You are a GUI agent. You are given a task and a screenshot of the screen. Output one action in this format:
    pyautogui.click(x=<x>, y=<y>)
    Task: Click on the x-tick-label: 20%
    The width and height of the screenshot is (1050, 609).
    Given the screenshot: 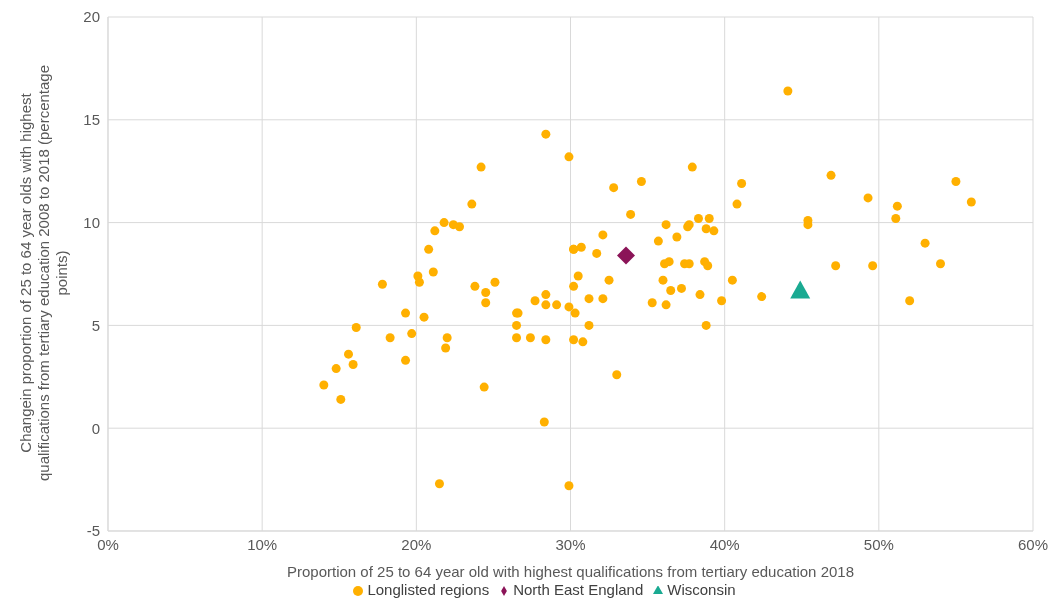 What is the action you would take?
    pyautogui.click(x=416, y=544)
    